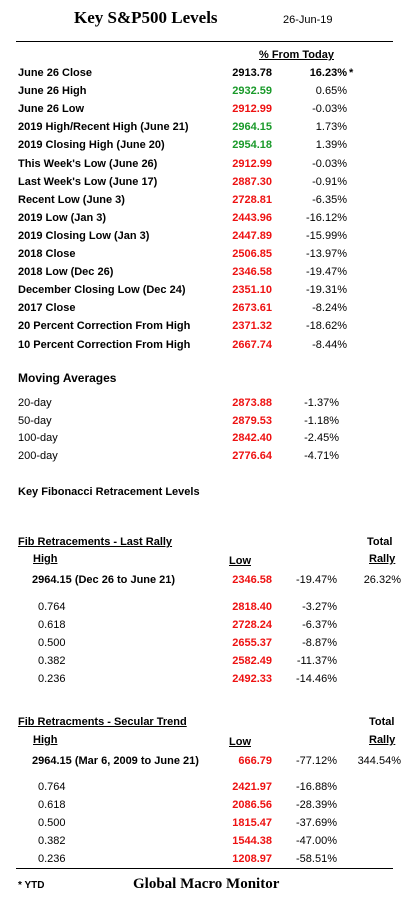 The height and width of the screenshot is (901, 409). Describe the element at coordinates (204, 274) in the screenshot. I see `level-row: 2018 Low (Dec 26) 2346.58 -19.47%` at that location.